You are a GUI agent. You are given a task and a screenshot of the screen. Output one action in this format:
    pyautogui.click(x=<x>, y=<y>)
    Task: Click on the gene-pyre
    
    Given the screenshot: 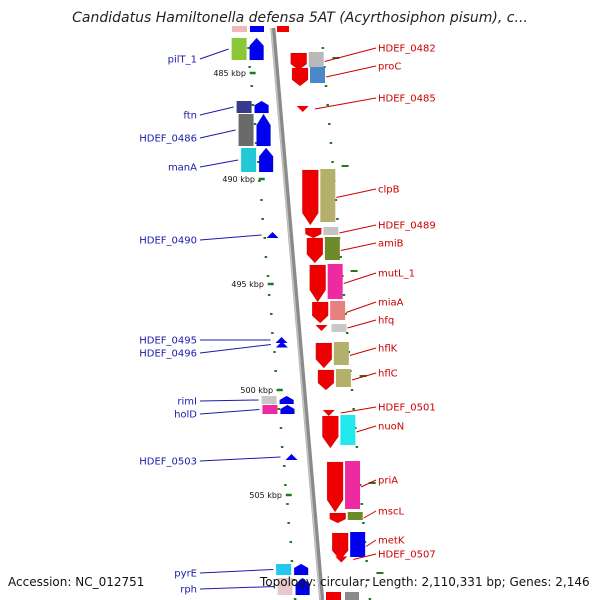 What is the action you would take?
    pyautogui.click(x=301, y=569)
    